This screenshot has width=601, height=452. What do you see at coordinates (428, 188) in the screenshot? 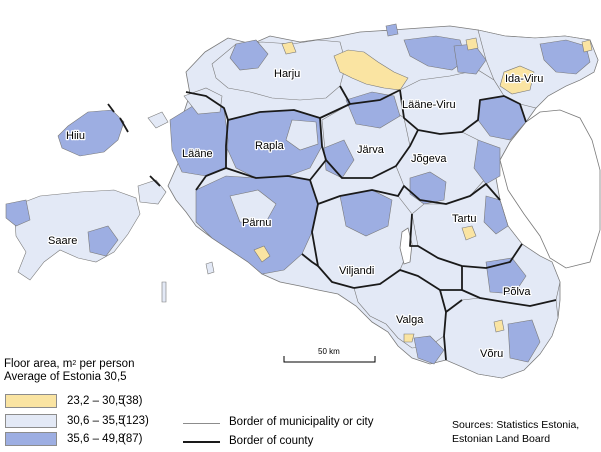
I see `region-jogeva-high` at bounding box center [428, 188].